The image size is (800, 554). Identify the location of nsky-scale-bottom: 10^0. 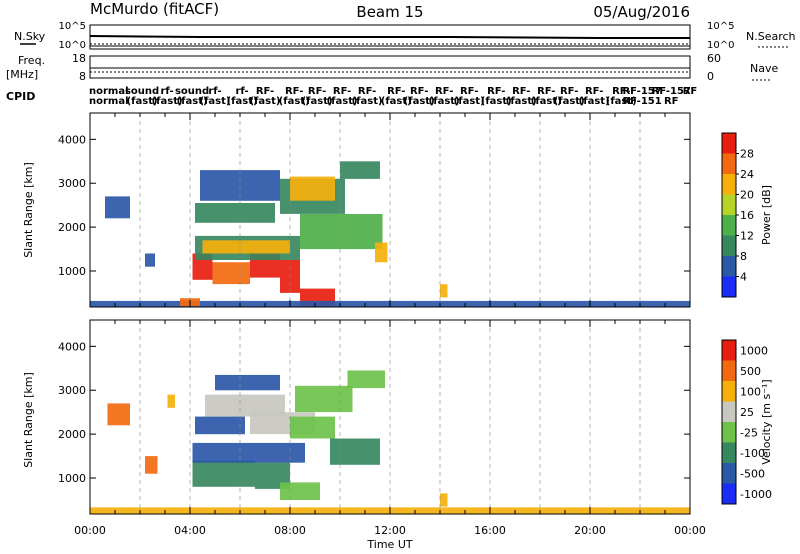
(72, 45).